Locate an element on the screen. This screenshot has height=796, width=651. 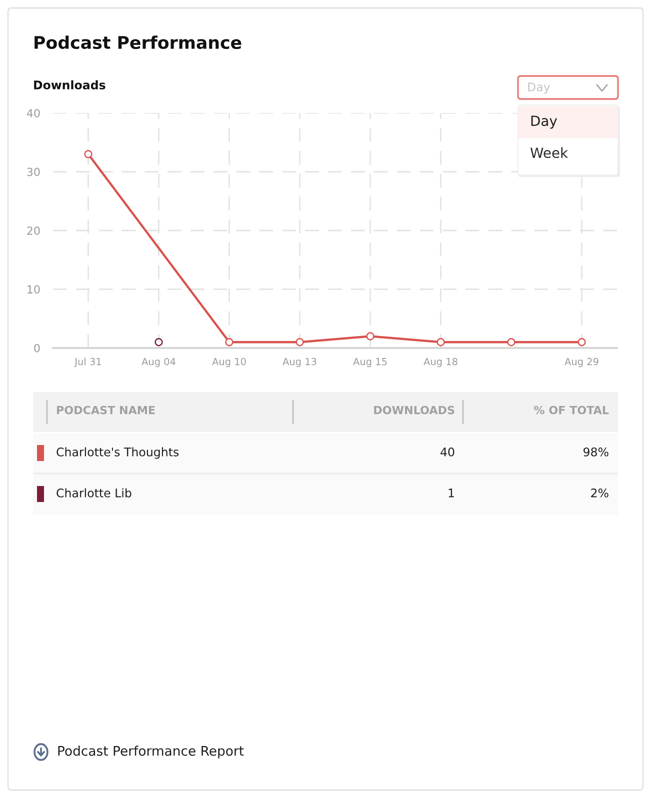
y-tick-label: 0 is located at coordinates (37, 348).